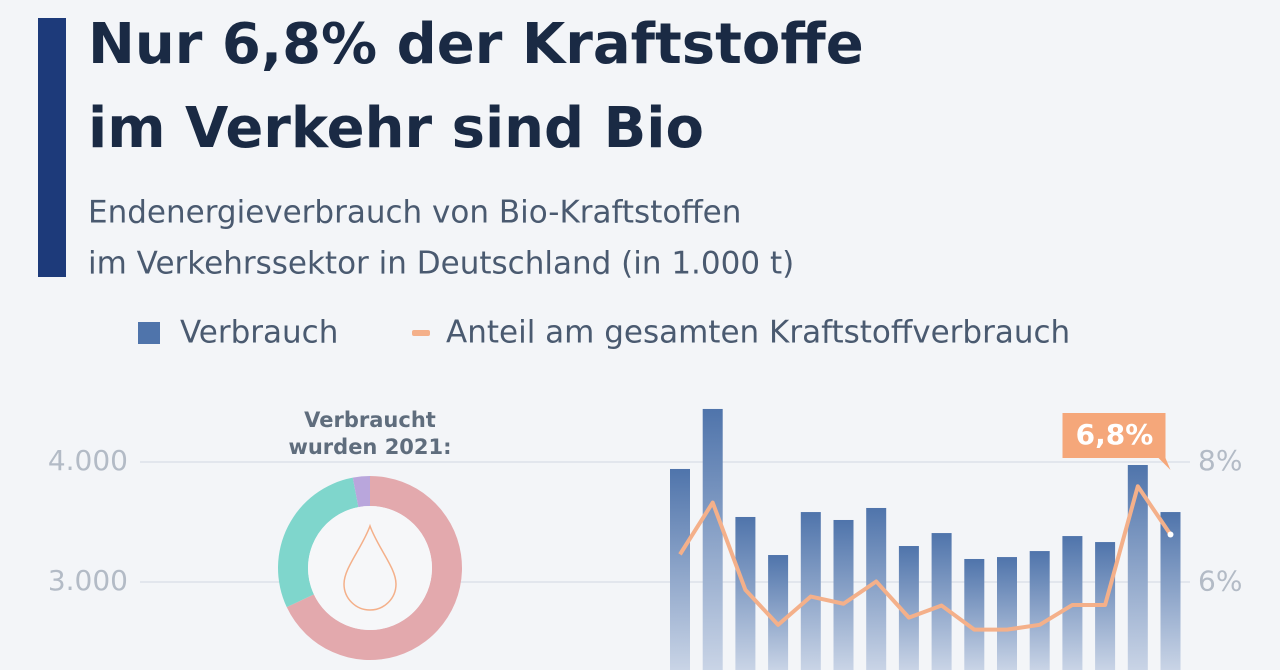 This screenshot has height=670, width=1280. I want to click on label-box, so click(1116, 441).